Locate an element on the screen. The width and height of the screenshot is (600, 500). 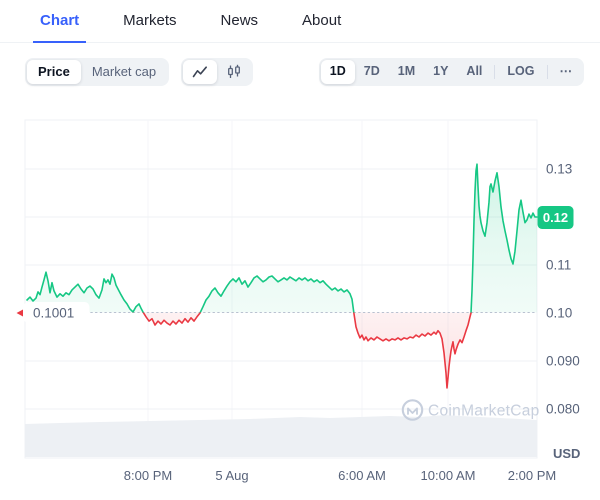
y-axis-label: 0.080 is located at coordinates (563, 409).